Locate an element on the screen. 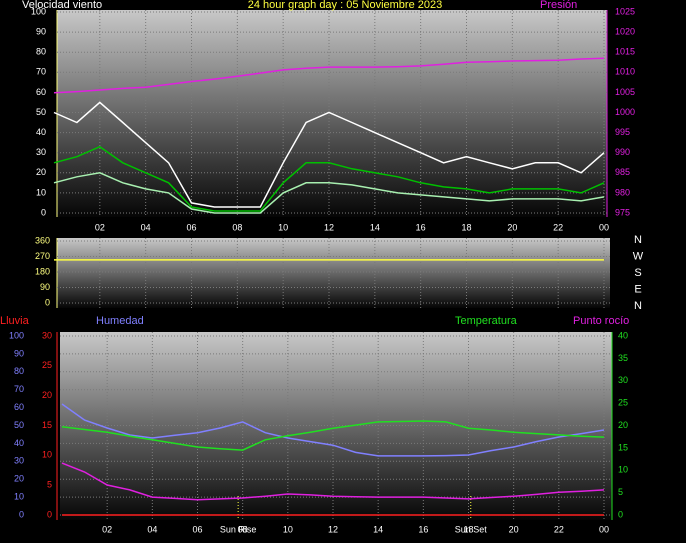  y-tick-label: 270 is located at coordinates (42, 256).